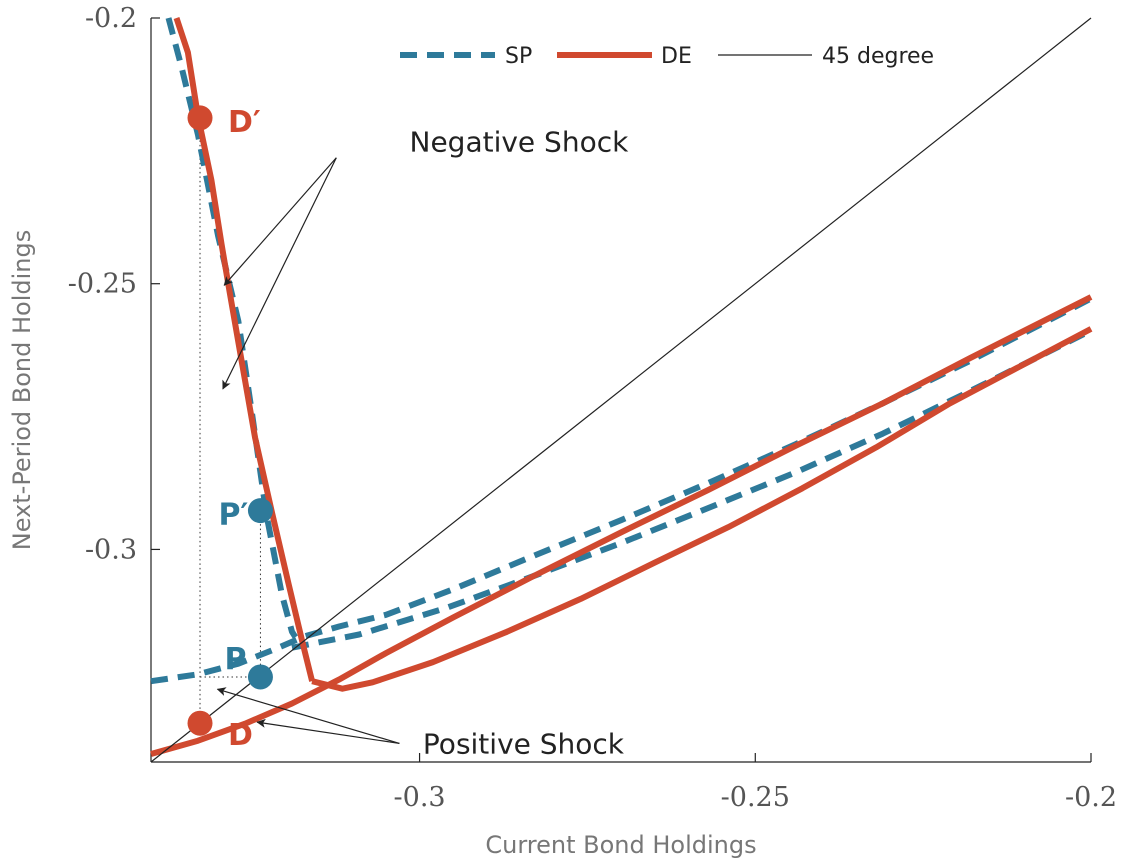 Image resolution: width=1121 pixels, height=864 pixels. I want to click on x-tick-label: -0.2, so click(1091, 797).